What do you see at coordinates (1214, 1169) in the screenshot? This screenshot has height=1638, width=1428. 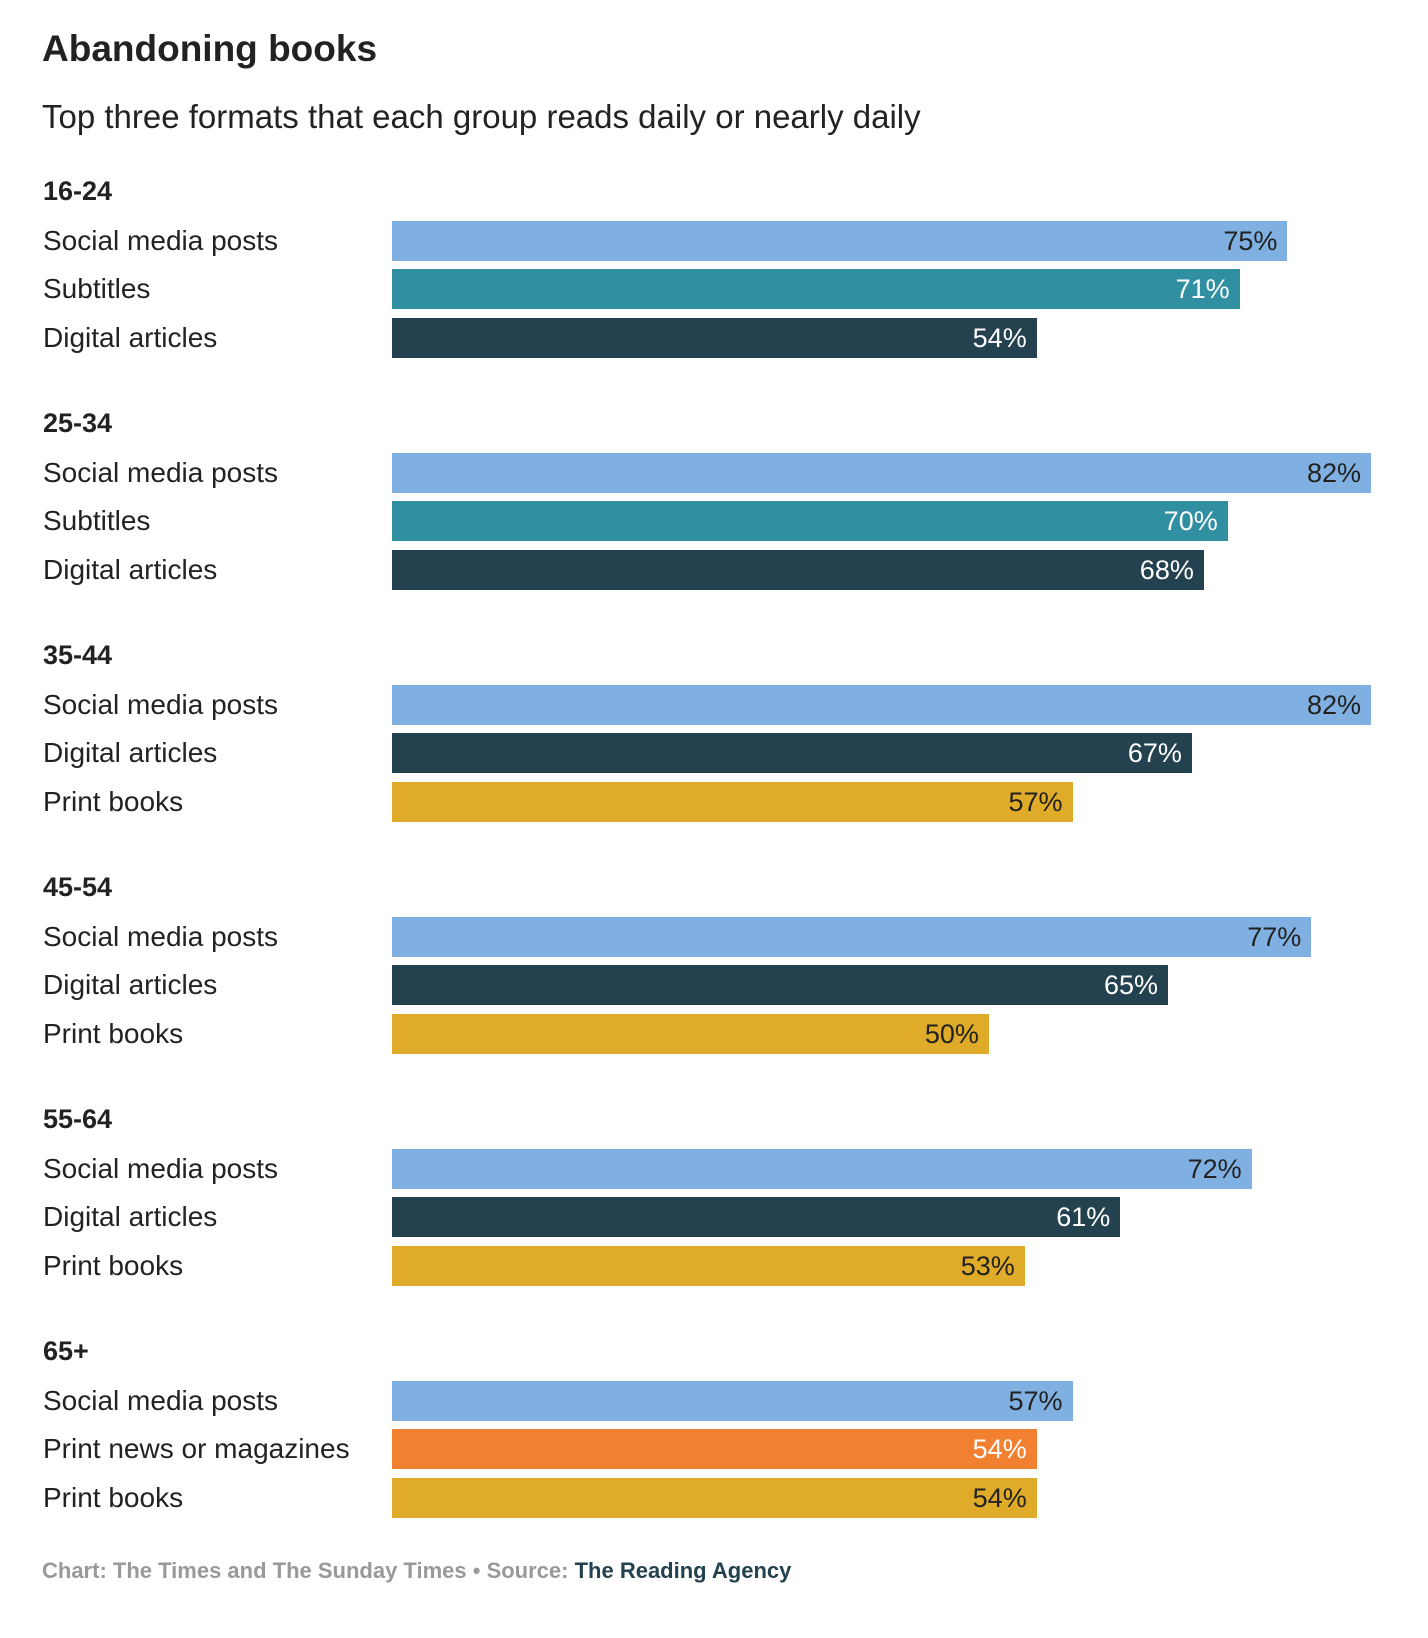 I see `bar-value-label: 72%` at bounding box center [1214, 1169].